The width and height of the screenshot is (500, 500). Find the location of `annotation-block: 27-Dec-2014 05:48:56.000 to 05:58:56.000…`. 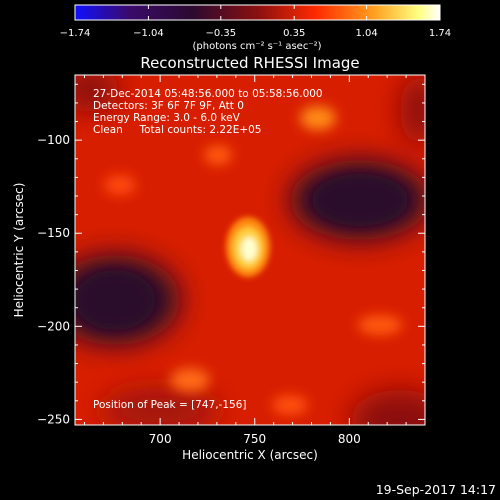

annotation-block: 27-Dec-2014 05:48:56.000 to 05:58:56.000… is located at coordinates (208, 112).